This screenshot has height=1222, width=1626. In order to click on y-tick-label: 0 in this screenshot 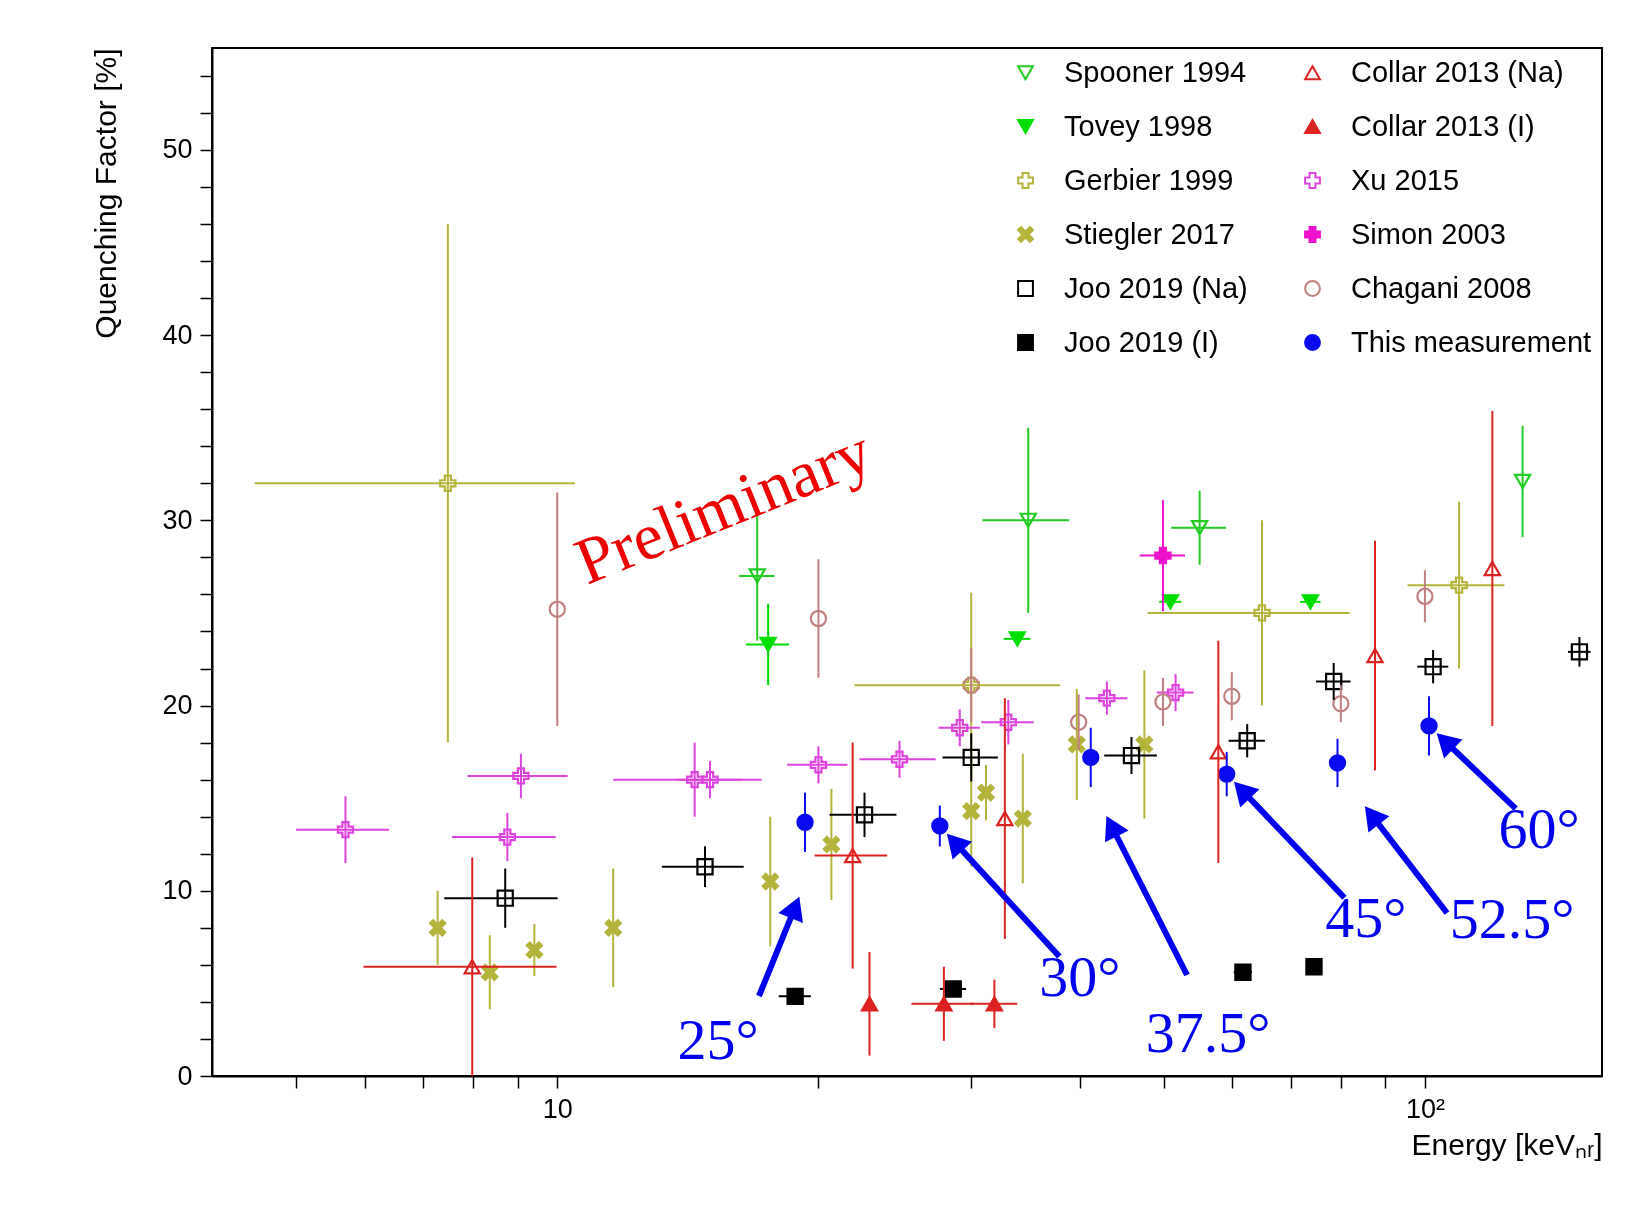, I will do `click(185, 1075)`.